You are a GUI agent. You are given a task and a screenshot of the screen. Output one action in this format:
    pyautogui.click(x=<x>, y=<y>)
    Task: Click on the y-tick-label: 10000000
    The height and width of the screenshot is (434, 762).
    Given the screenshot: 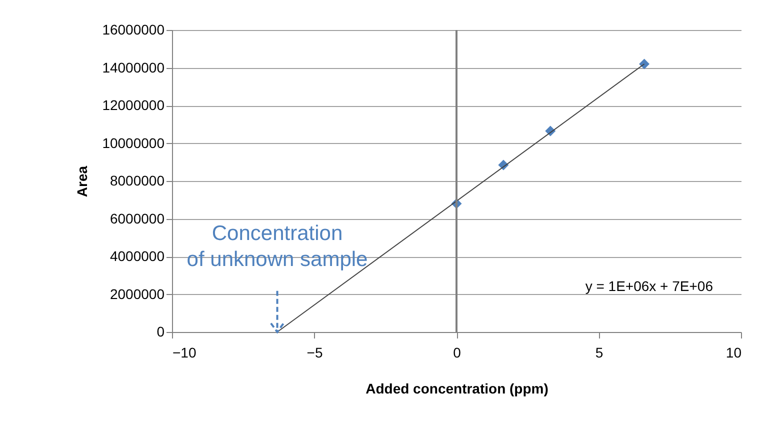 What is the action you would take?
    pyautogui.click(x=133, y=142)
    